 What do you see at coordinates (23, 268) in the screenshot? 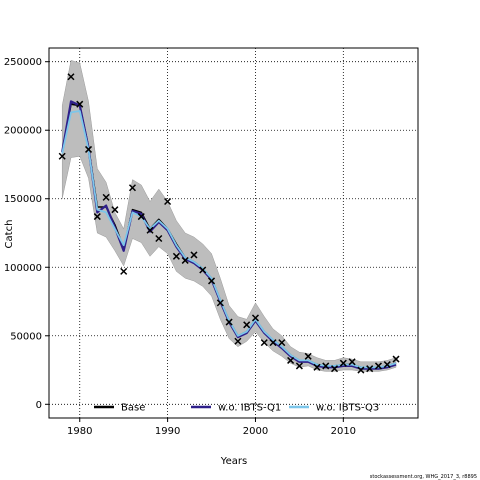
I see `y-tick-label: 100000` at bounding box center [23, 268].